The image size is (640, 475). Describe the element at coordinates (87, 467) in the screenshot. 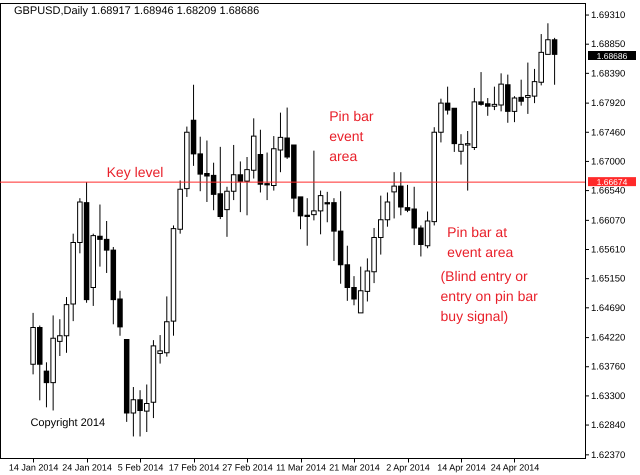

I see `x-tick-label: 24 Jan 2014` at that location.